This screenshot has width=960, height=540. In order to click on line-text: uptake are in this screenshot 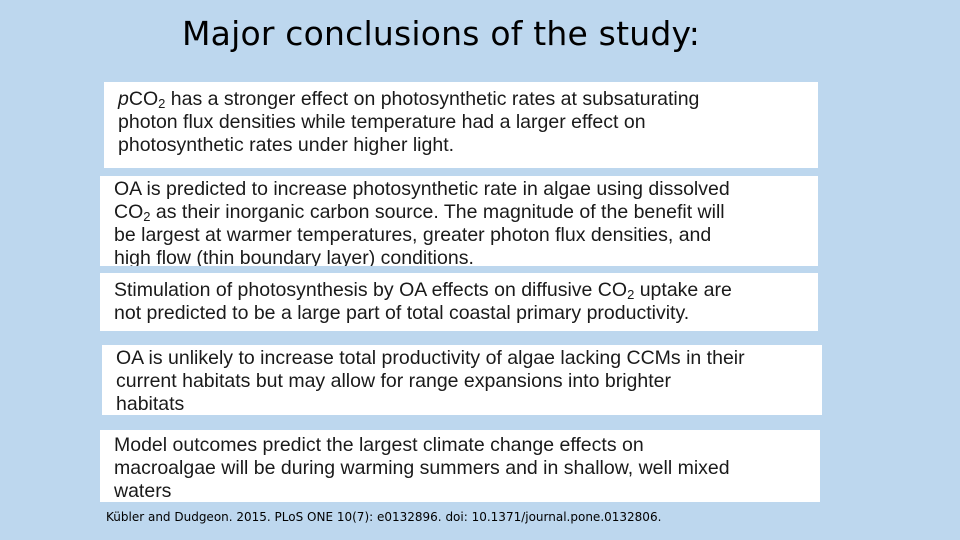, I will do `click(683, 290)`.